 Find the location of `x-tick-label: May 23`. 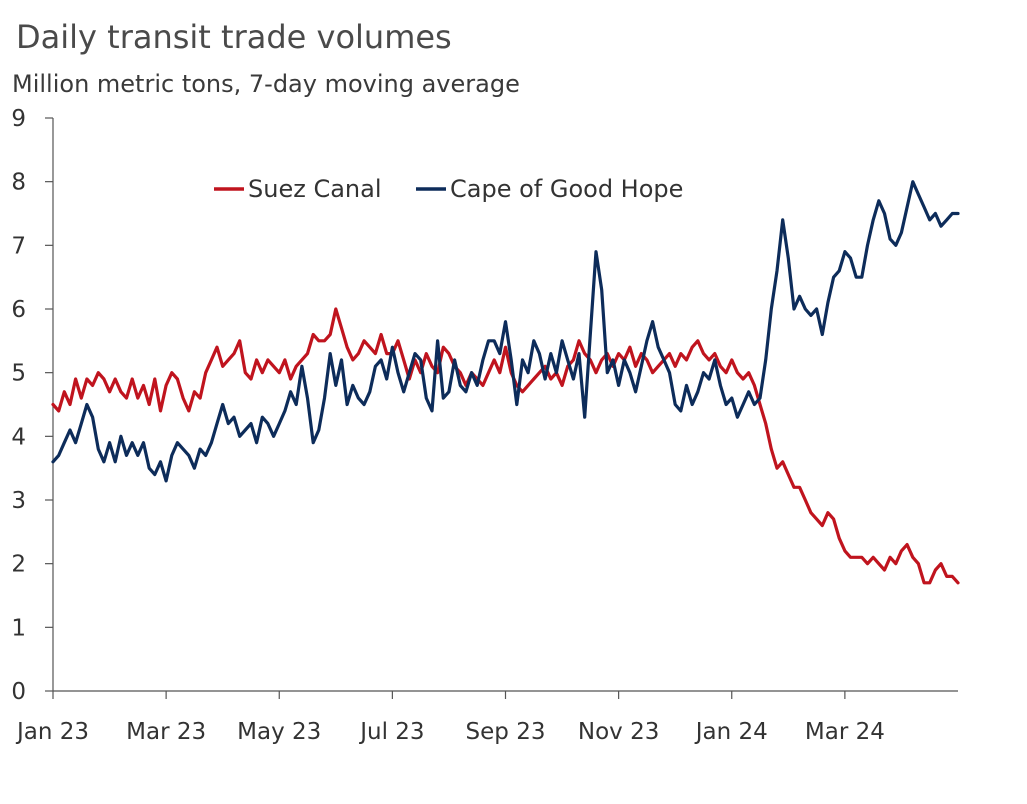

x-tick-label: May 23 is located at coordinates (279, 732).